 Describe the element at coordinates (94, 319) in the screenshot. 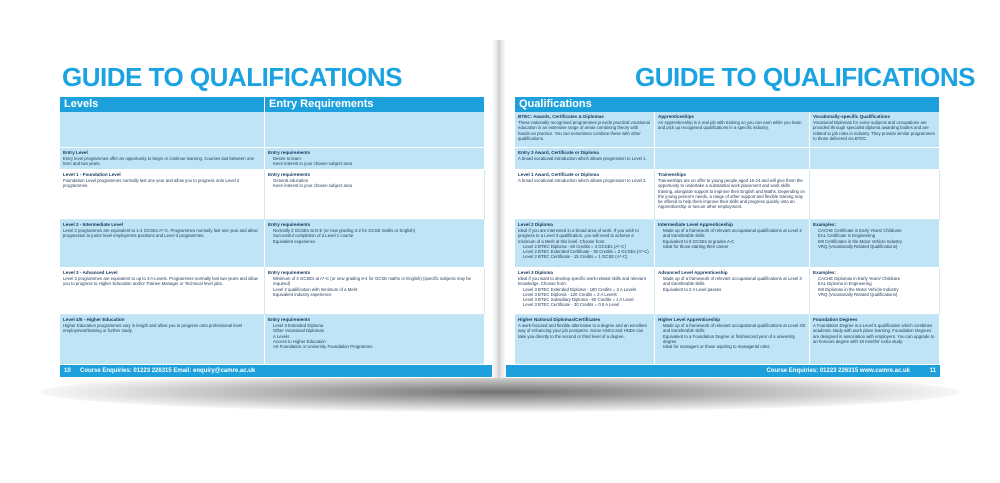

I see `cell-title: Level 4/5 - Higher Education` at that location.